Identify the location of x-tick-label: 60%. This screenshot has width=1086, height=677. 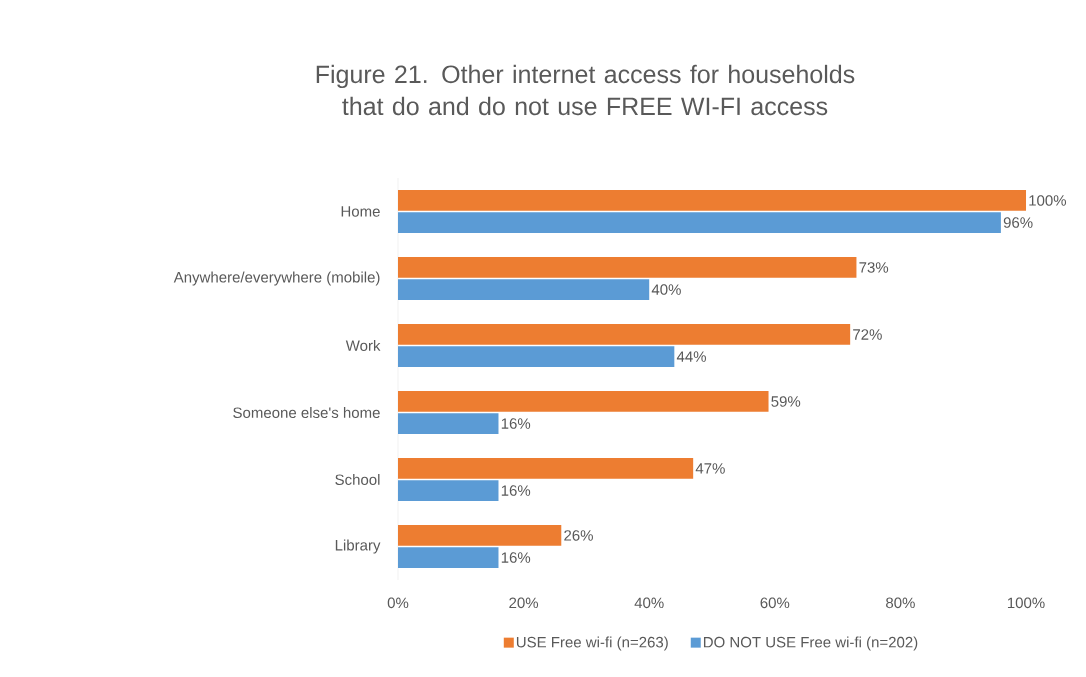
(775, 603).